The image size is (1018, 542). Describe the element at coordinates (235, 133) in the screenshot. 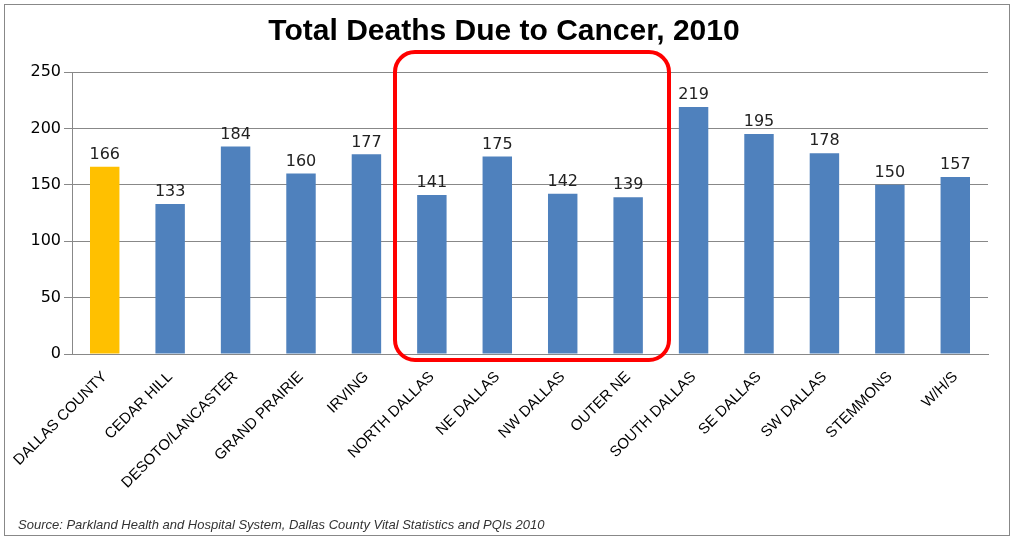

I see `data-label: 184` at that location.